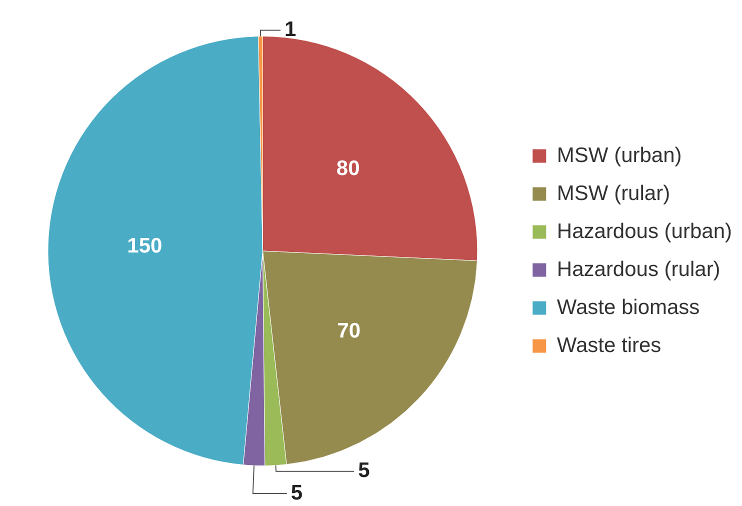 The width and height of the screenshot is (742, 506). Describe the element at coordinates (349, 331) in the screenshot. I see `data-label: 70` at that location.